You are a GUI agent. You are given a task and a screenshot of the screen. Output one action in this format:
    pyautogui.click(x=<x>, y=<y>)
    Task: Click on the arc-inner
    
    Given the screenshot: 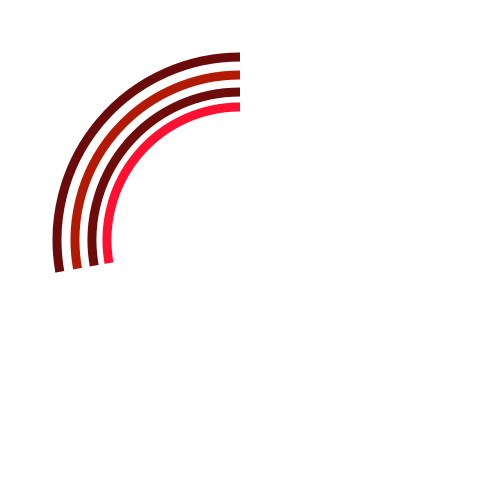 What is the action you would take?
    pyautogui.click(x=171, y=183)
    